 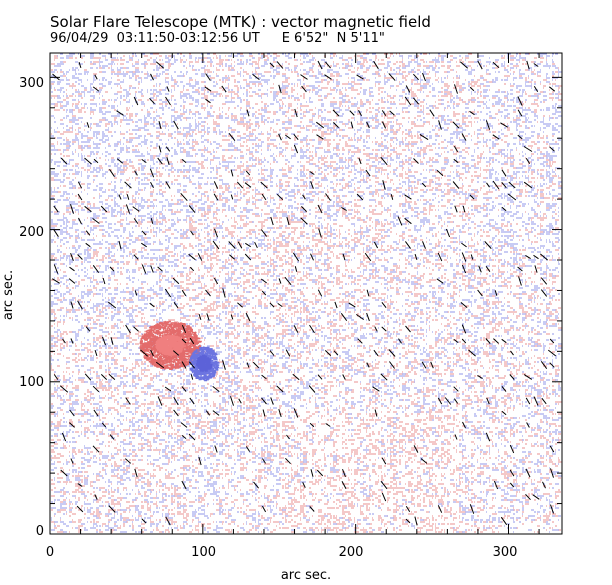 I want to click on x-tick-label-0: 0, so click(x=50, y=552).